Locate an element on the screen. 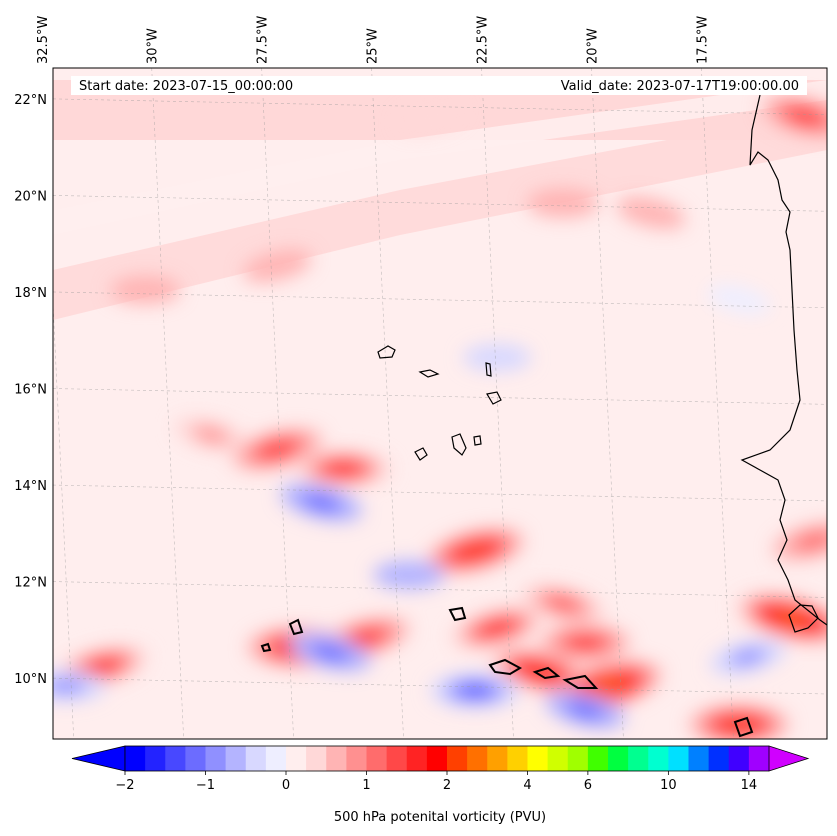  start-date-label: Start date: 2023-07-15_00:00:00 is located at coordinates (186, 86).